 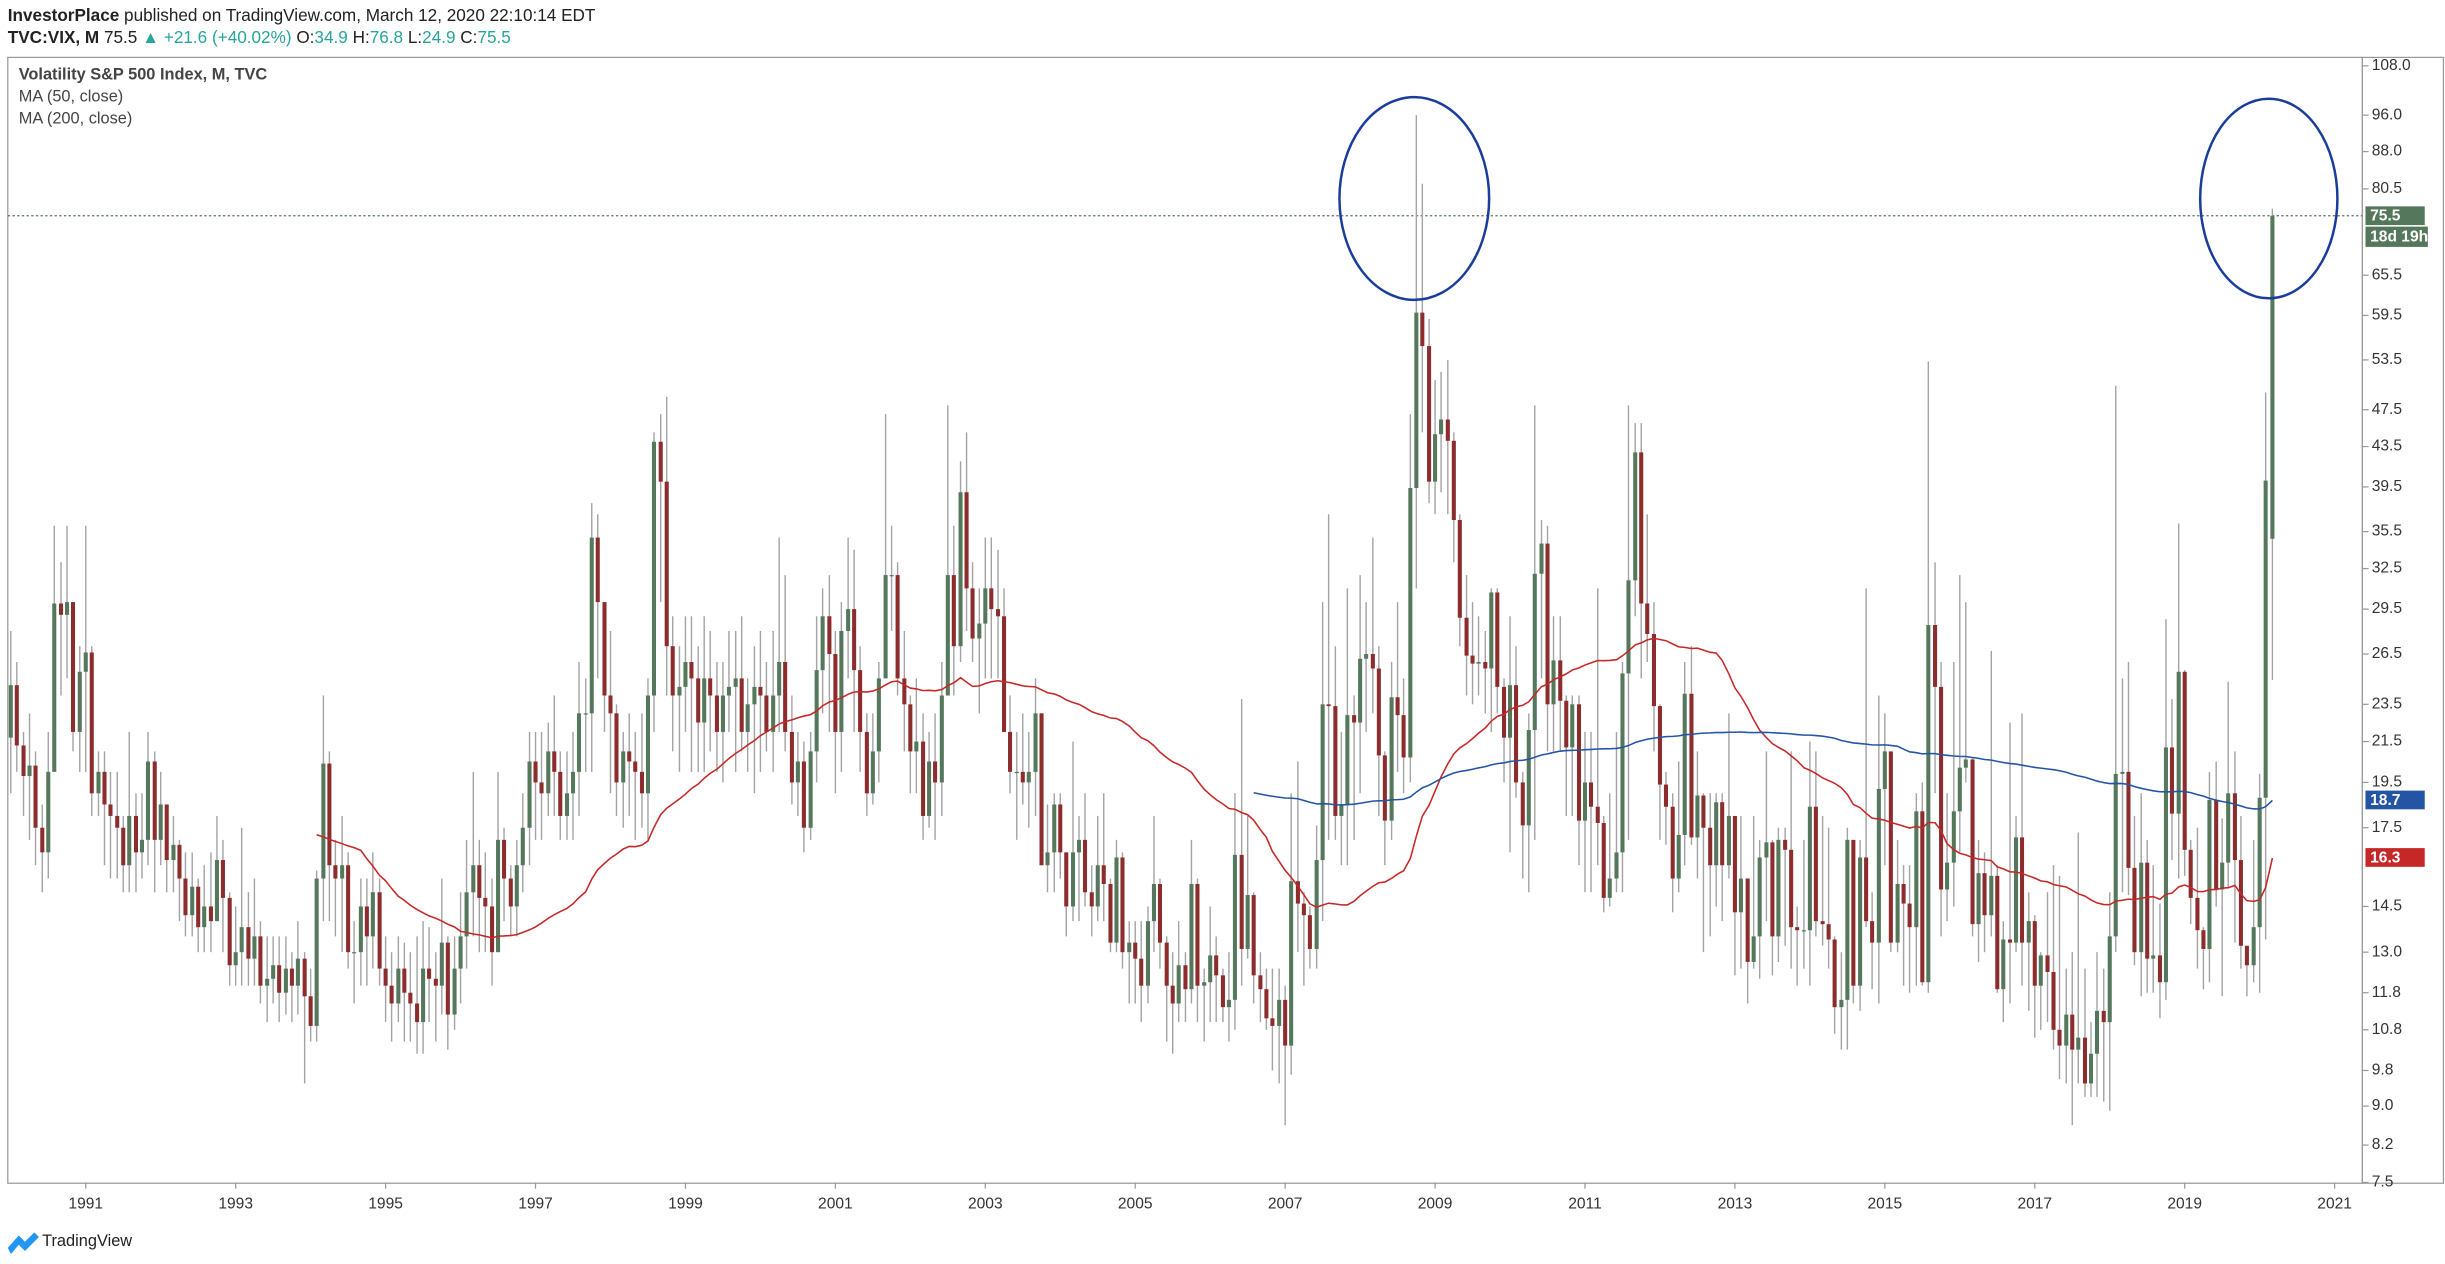 What do you see at coordinates (2387, 782) in the screenshot?
I see `y-tick-label: 19.5` at bounding box center [2387, 782].